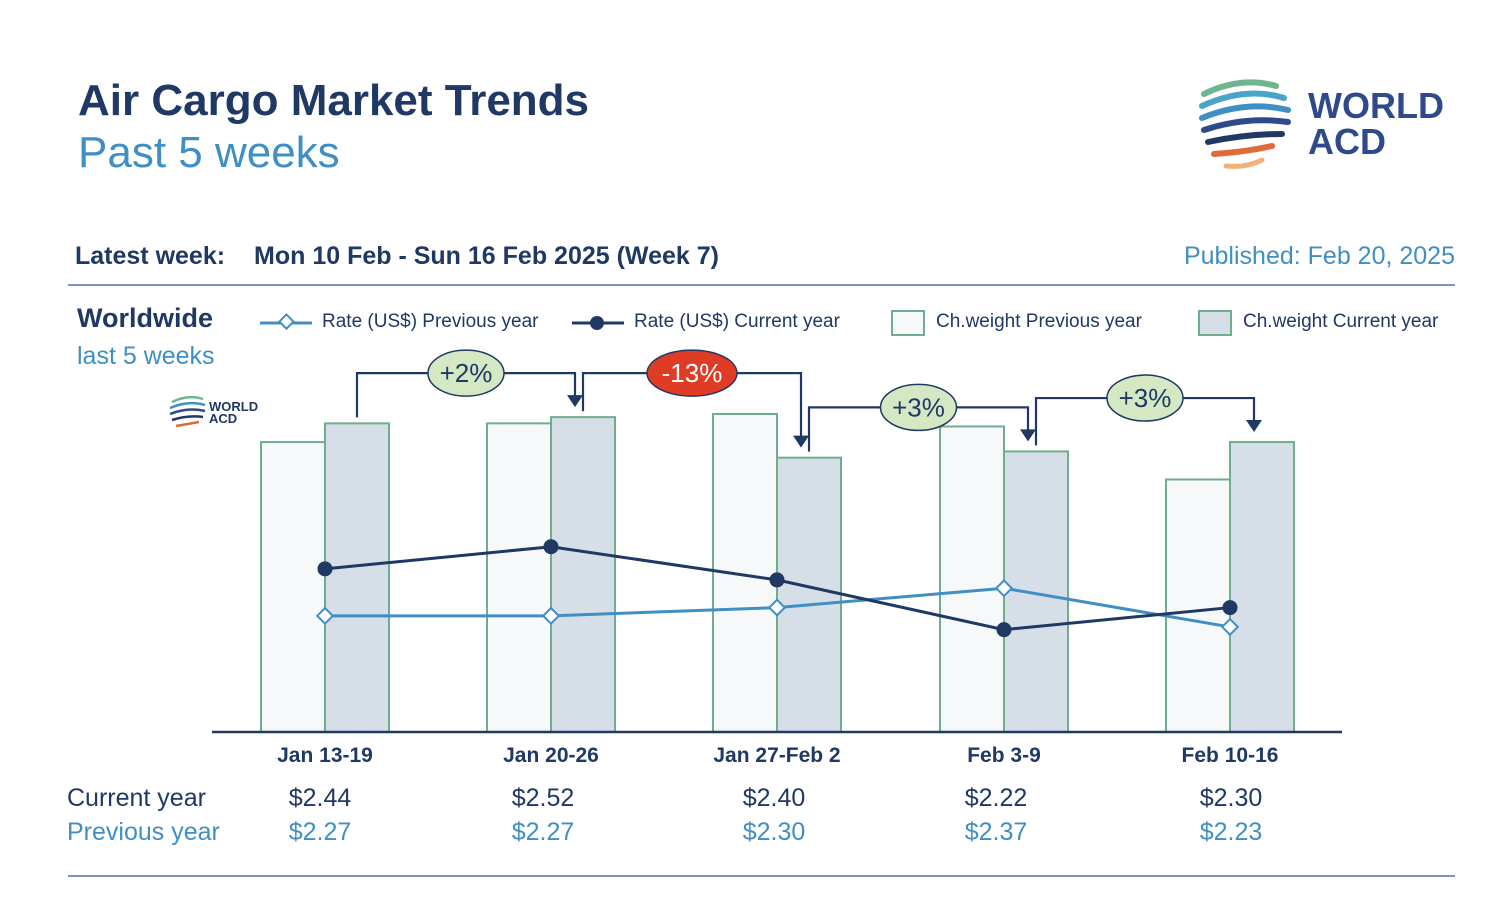 Image resolution: width=1500 pixels, height=899 pixels. I want to click on rate-lines, so click(777, 588).